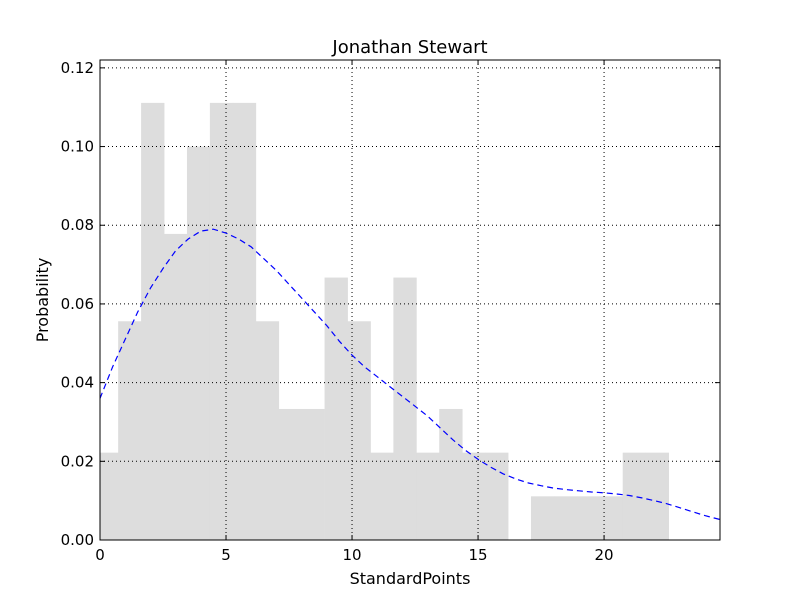  Describe the element at coordinates (100, 555) in the screenshot. I see `x-tick-label: 0` at that location.